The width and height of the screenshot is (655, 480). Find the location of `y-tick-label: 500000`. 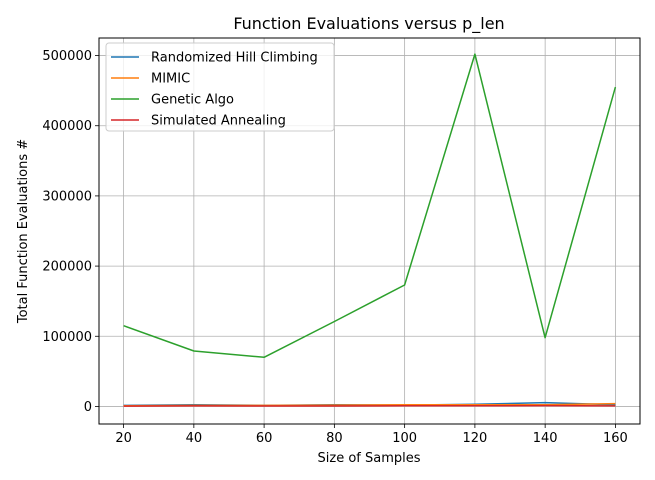

y-tick-label: 500000 is located at coordinates (67, 56).